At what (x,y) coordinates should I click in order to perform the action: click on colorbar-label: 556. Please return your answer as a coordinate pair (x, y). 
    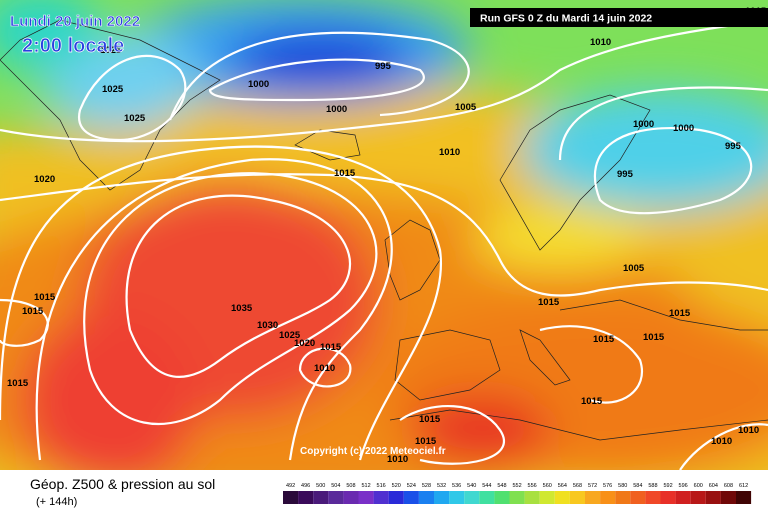
    Looking at the image, I should click on (532, 486).